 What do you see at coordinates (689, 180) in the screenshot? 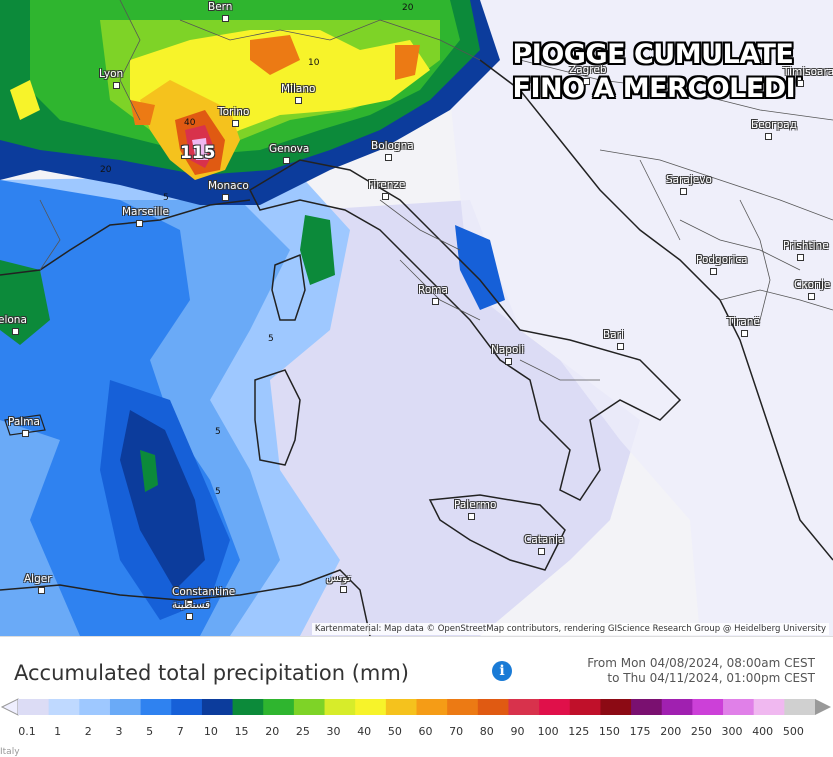
I see `city-label: Sarajevo` at bounding box center [689, 180].